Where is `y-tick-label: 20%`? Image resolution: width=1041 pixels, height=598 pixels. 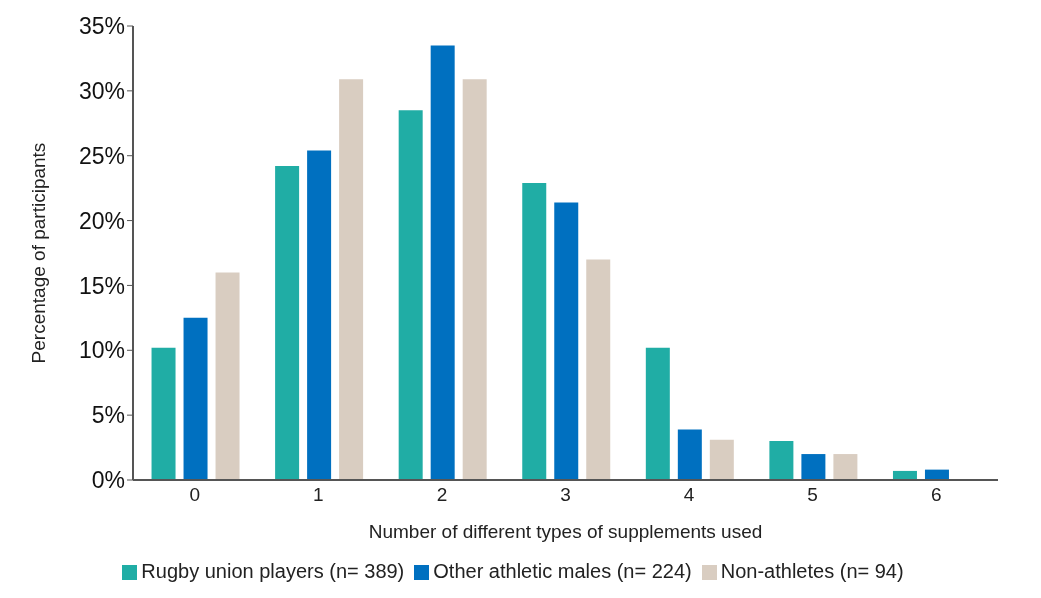
y-tick-label: 20% is located at coordinates (101, 220).